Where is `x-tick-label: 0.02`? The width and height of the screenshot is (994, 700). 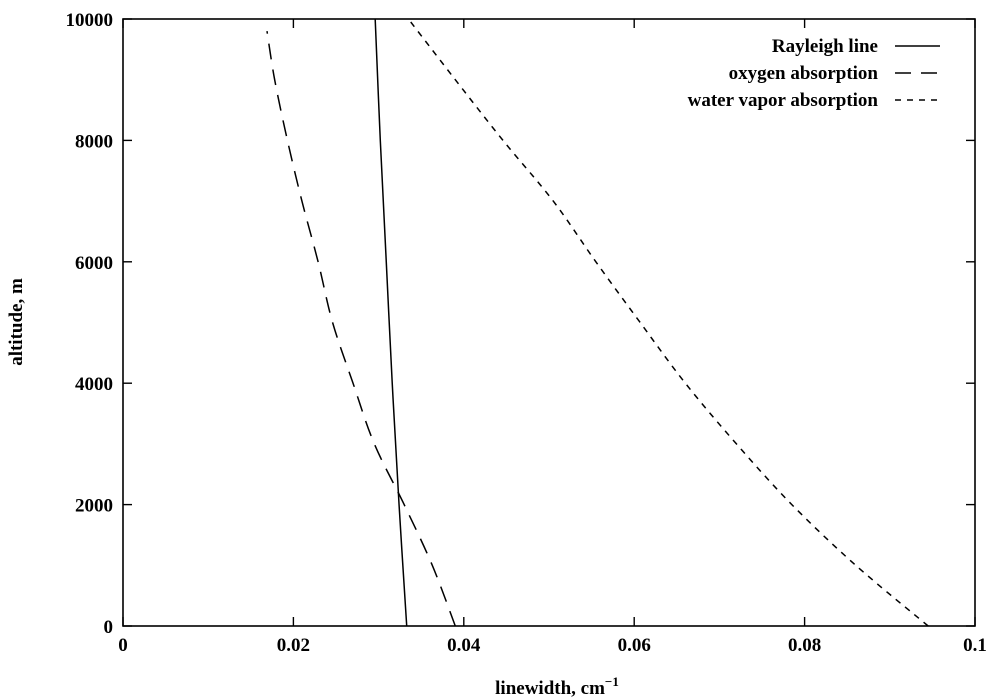
x-tick-label: 0.02 is located at coordinates (293, 645).